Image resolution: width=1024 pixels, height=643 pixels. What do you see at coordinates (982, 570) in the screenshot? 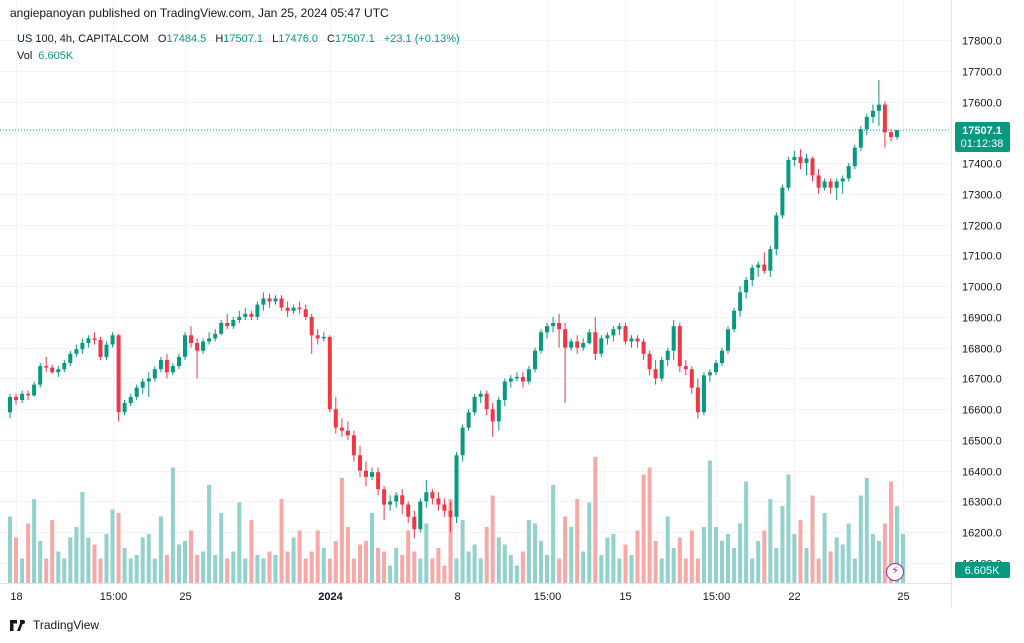
I see `volume-tag: 6.605K` at bounding box center [982, 570].